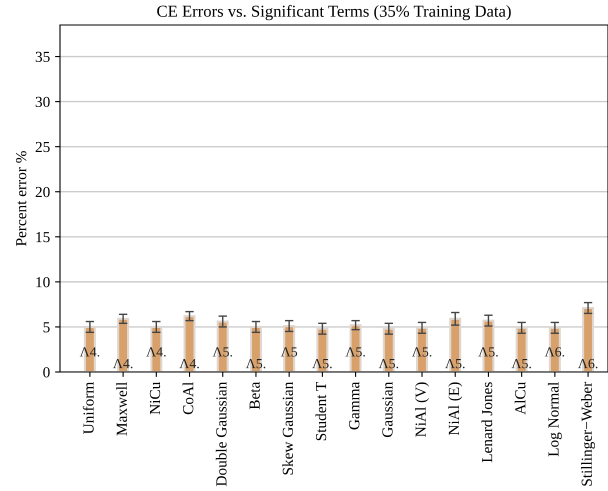  I want to click on x-tick-label: Skew Gaussian, so click(287, 428).